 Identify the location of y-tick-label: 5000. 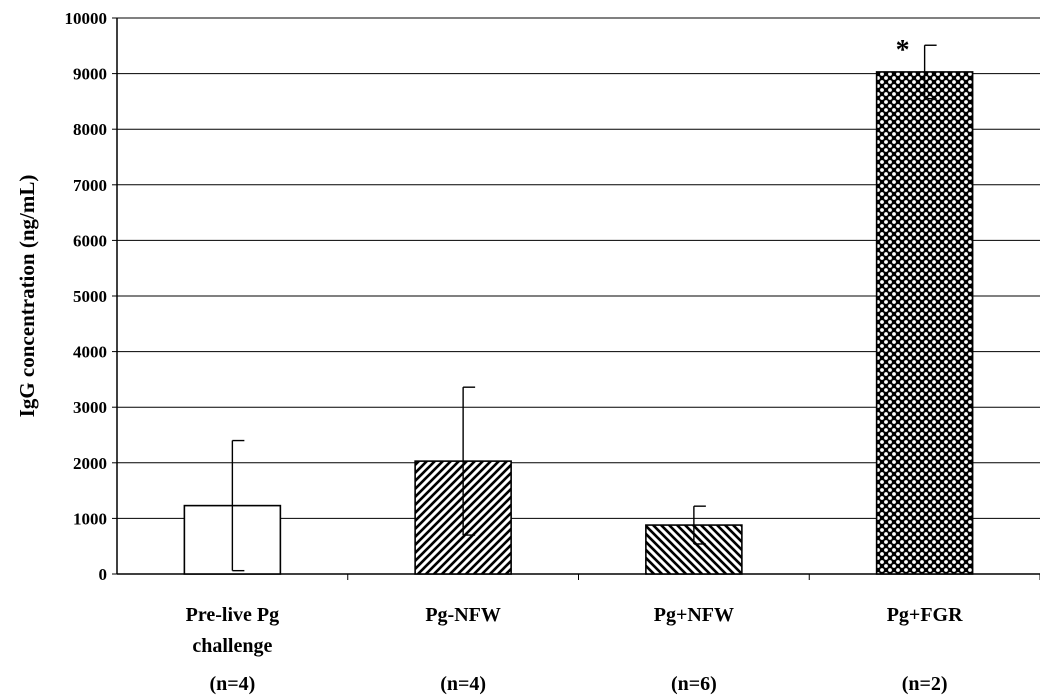
(90, 296).